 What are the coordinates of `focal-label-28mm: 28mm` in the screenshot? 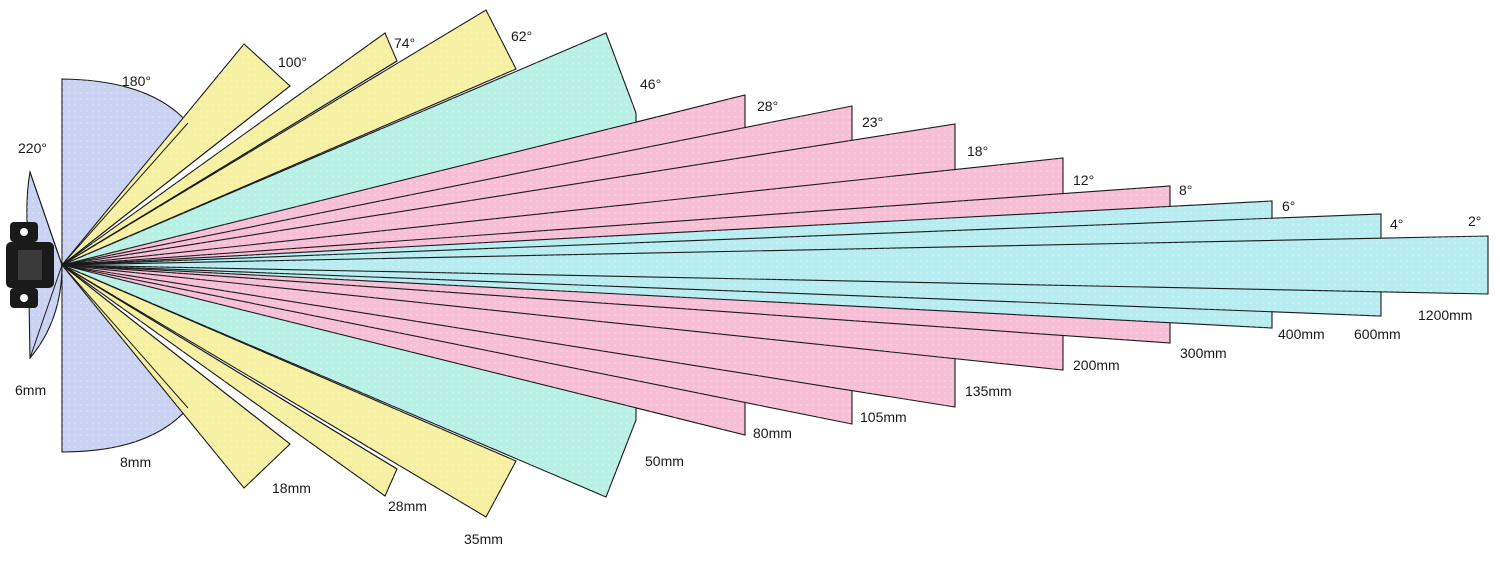 It's located at (407, 506).